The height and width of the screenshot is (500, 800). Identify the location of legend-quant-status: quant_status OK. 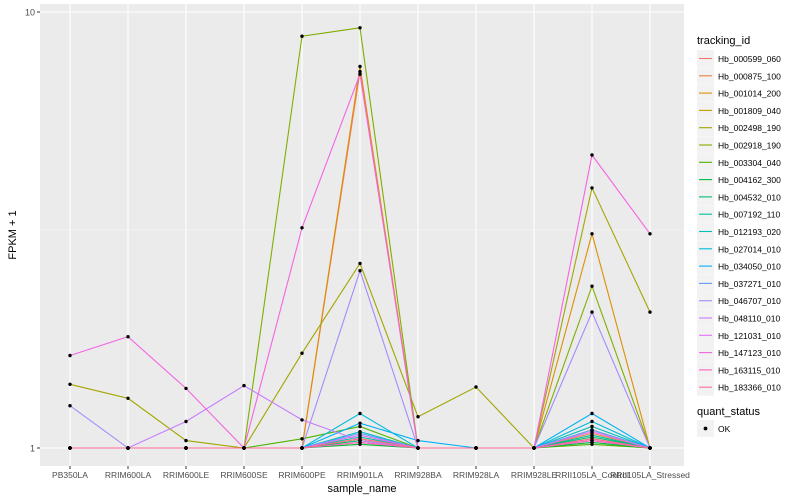
(728, 421).